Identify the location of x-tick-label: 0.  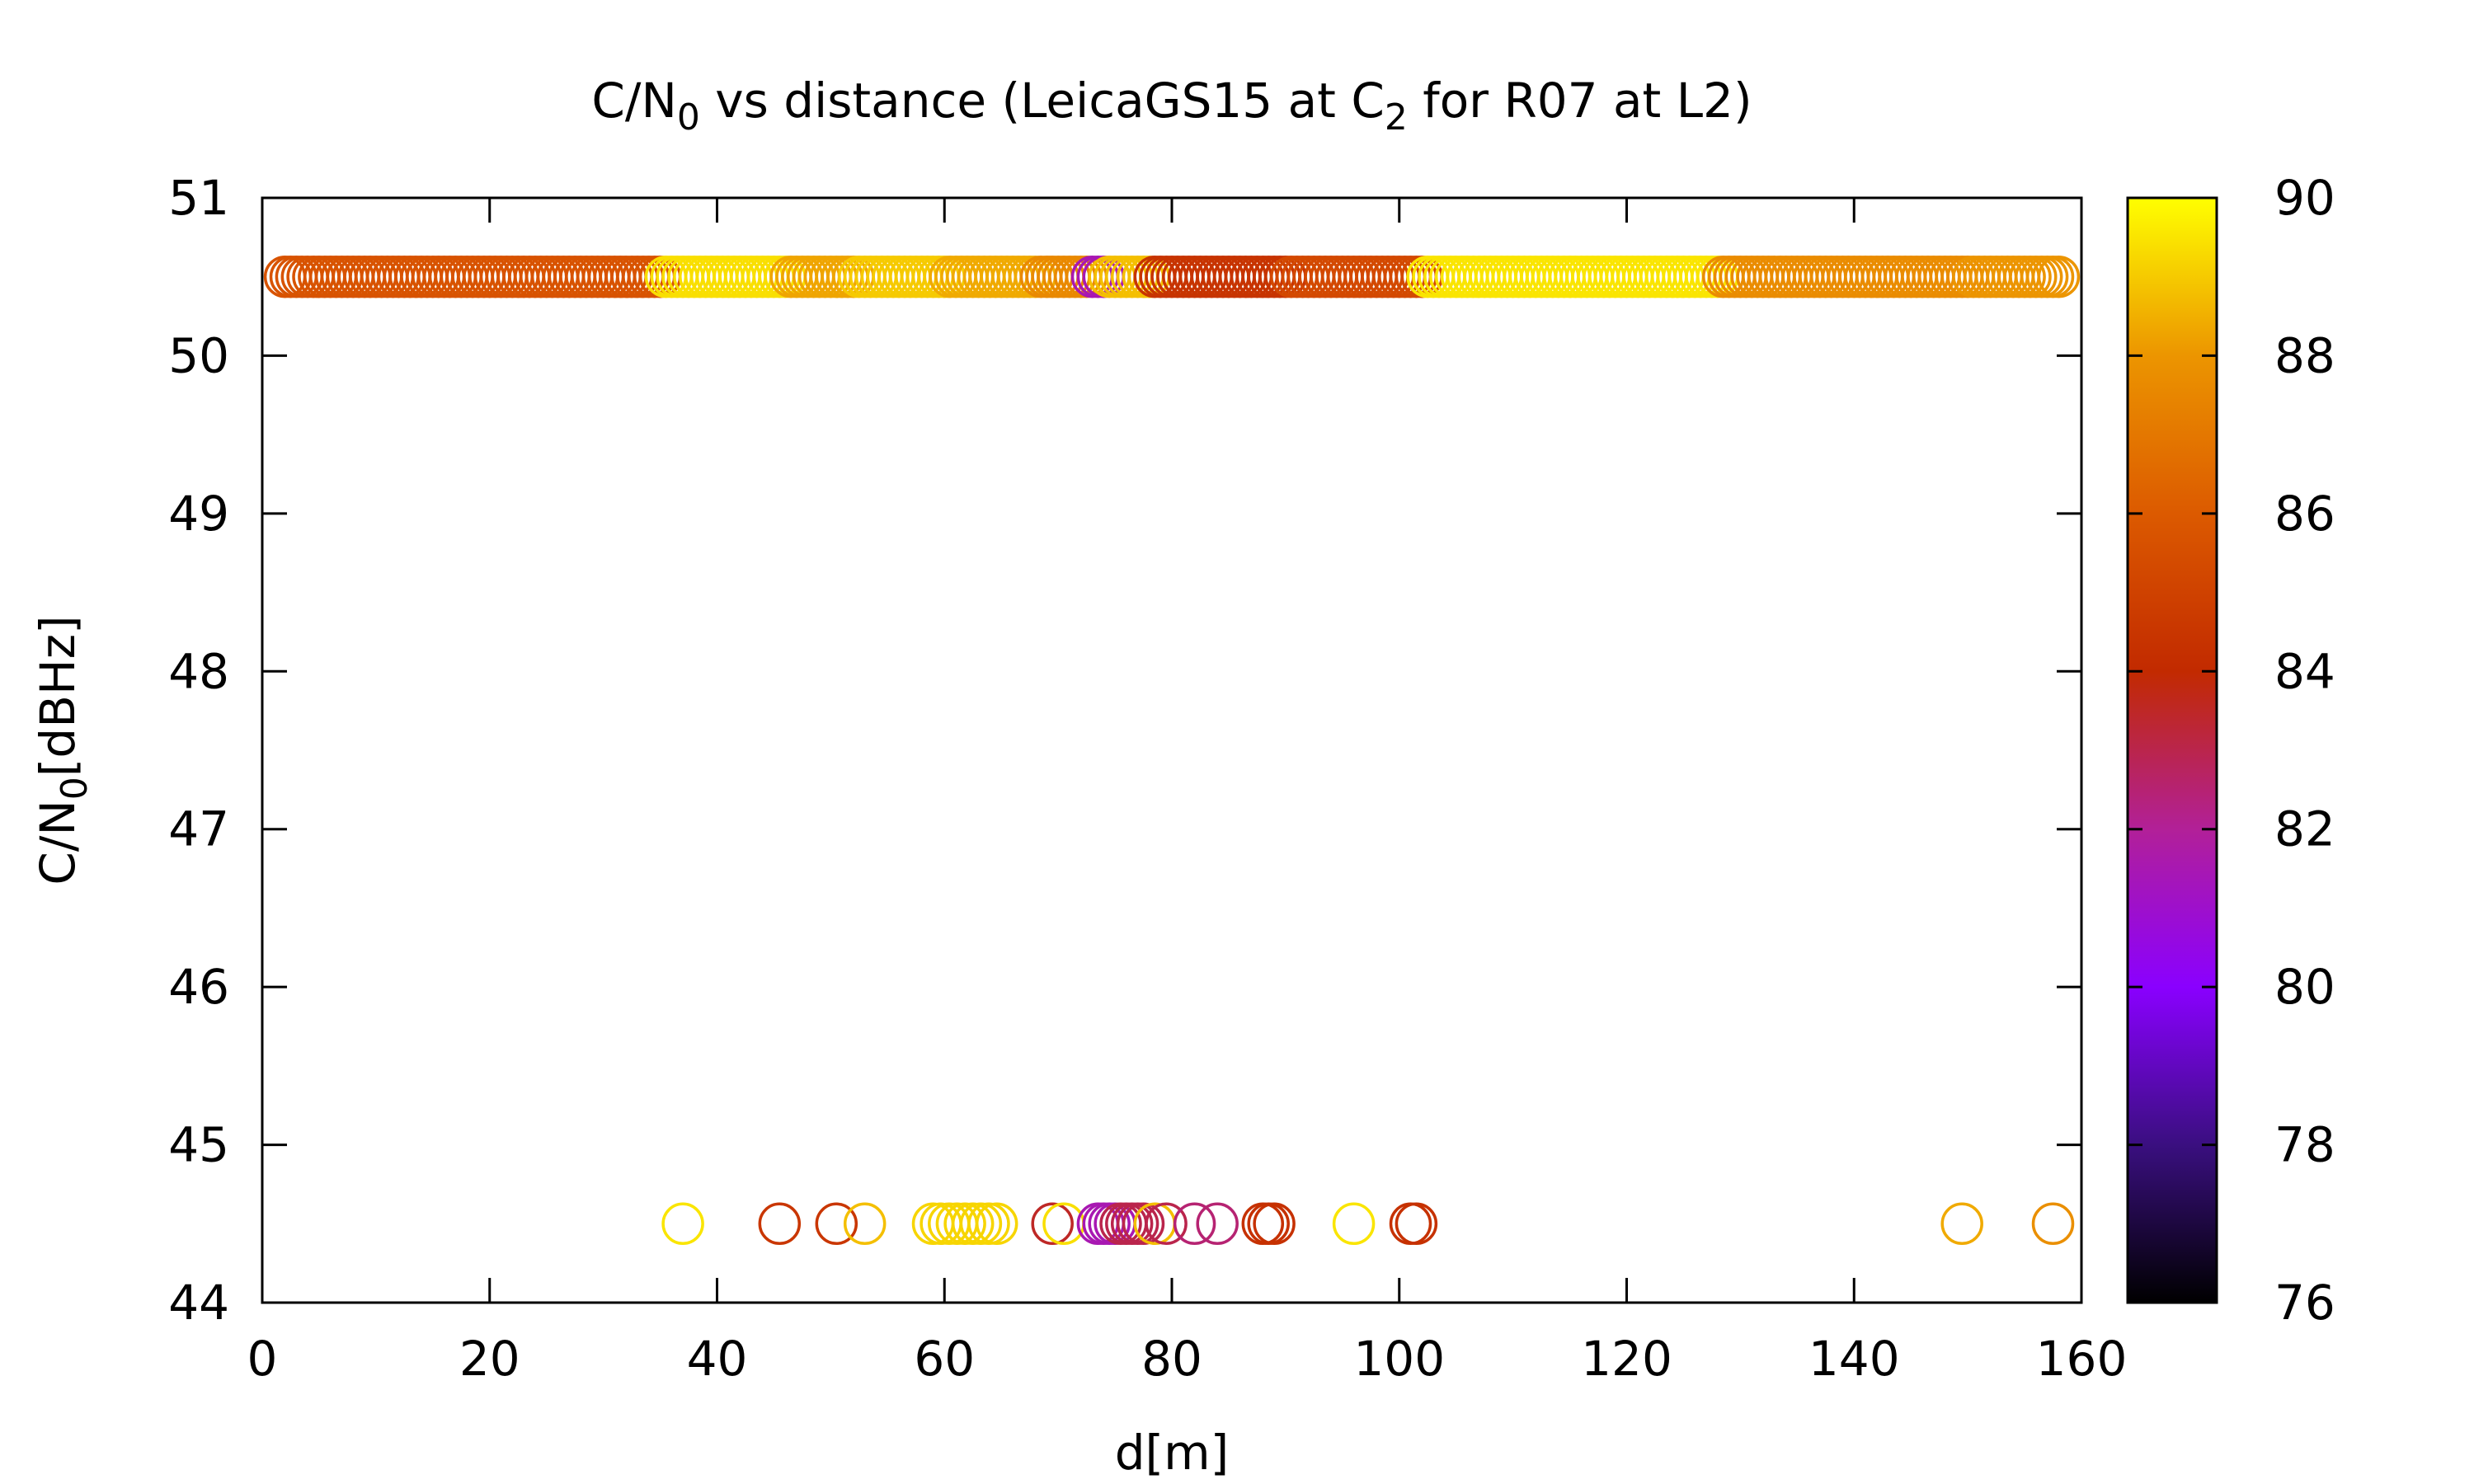
(262, 1359).